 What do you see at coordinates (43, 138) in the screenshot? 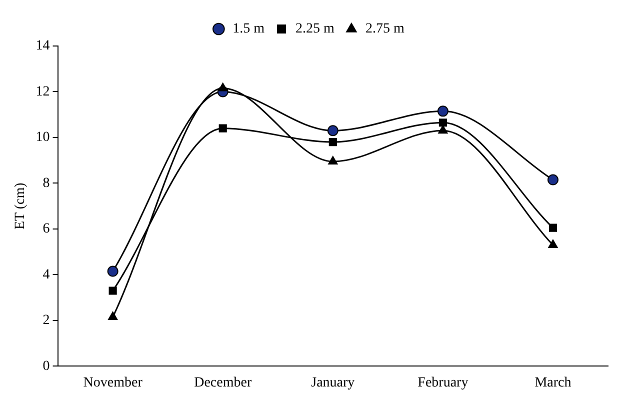
I see `y-tick-label: 10` at bounding box center [43, 138].